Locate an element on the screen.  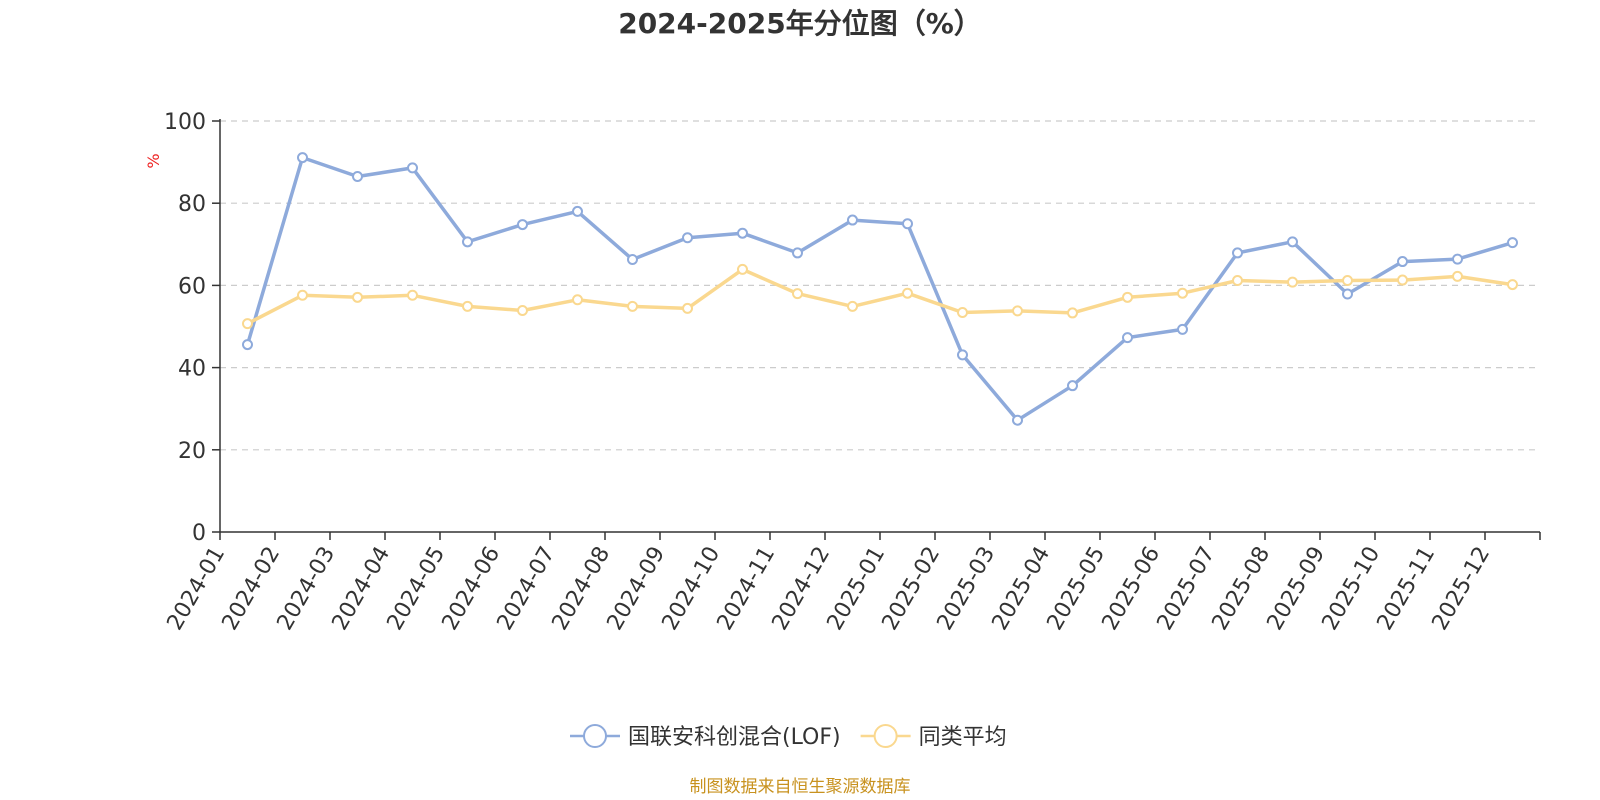
y-tick-label: 80 is located at coordinates (192, 204).